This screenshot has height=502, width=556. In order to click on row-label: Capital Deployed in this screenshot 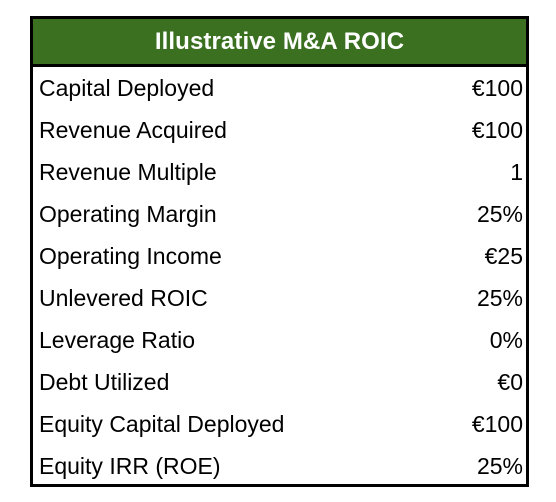, I will do `click(127, 87)`.